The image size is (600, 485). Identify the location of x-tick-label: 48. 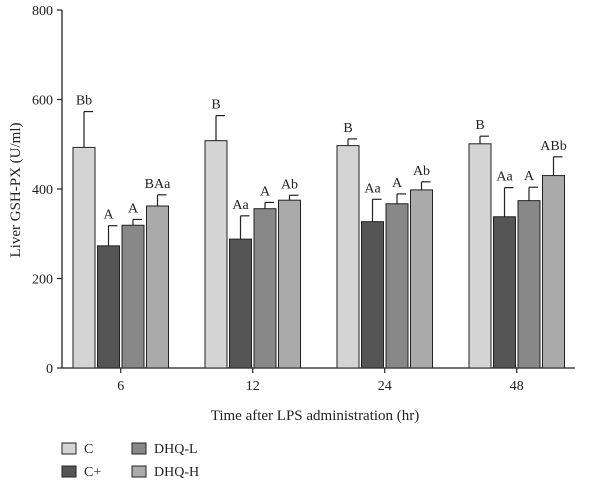
(517, 386).